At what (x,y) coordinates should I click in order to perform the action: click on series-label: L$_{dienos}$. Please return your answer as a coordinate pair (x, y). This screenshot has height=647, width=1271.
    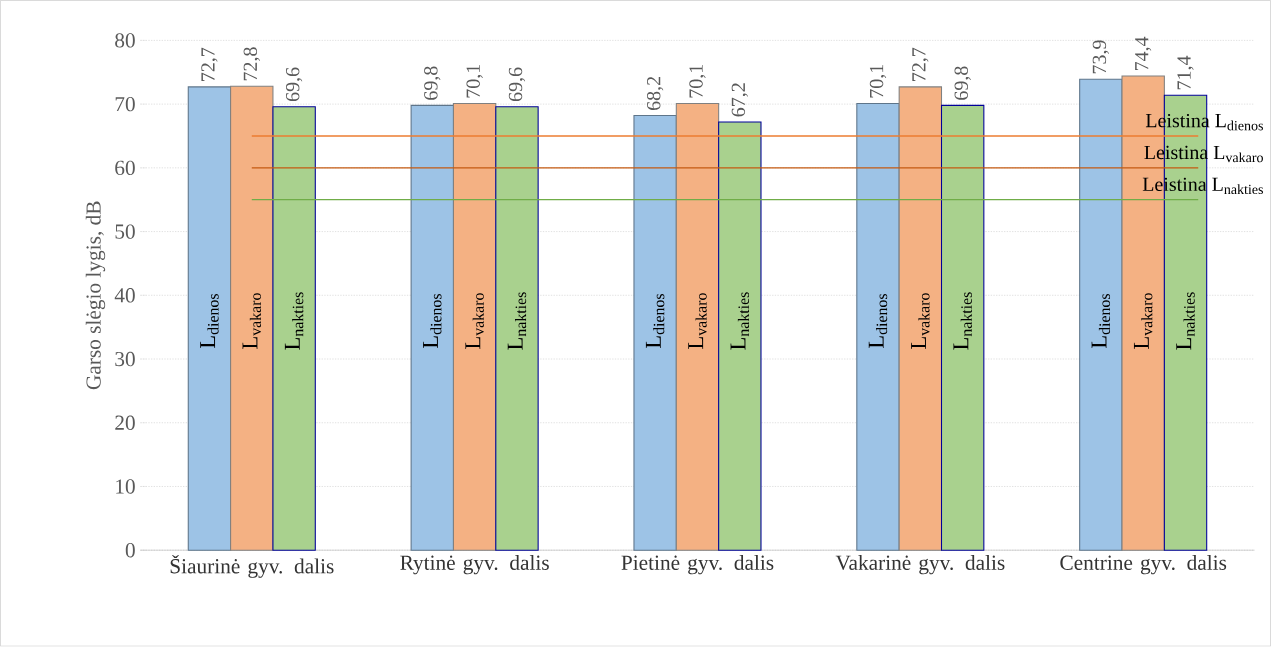
    Looking at the image, I should click on (209, 321).